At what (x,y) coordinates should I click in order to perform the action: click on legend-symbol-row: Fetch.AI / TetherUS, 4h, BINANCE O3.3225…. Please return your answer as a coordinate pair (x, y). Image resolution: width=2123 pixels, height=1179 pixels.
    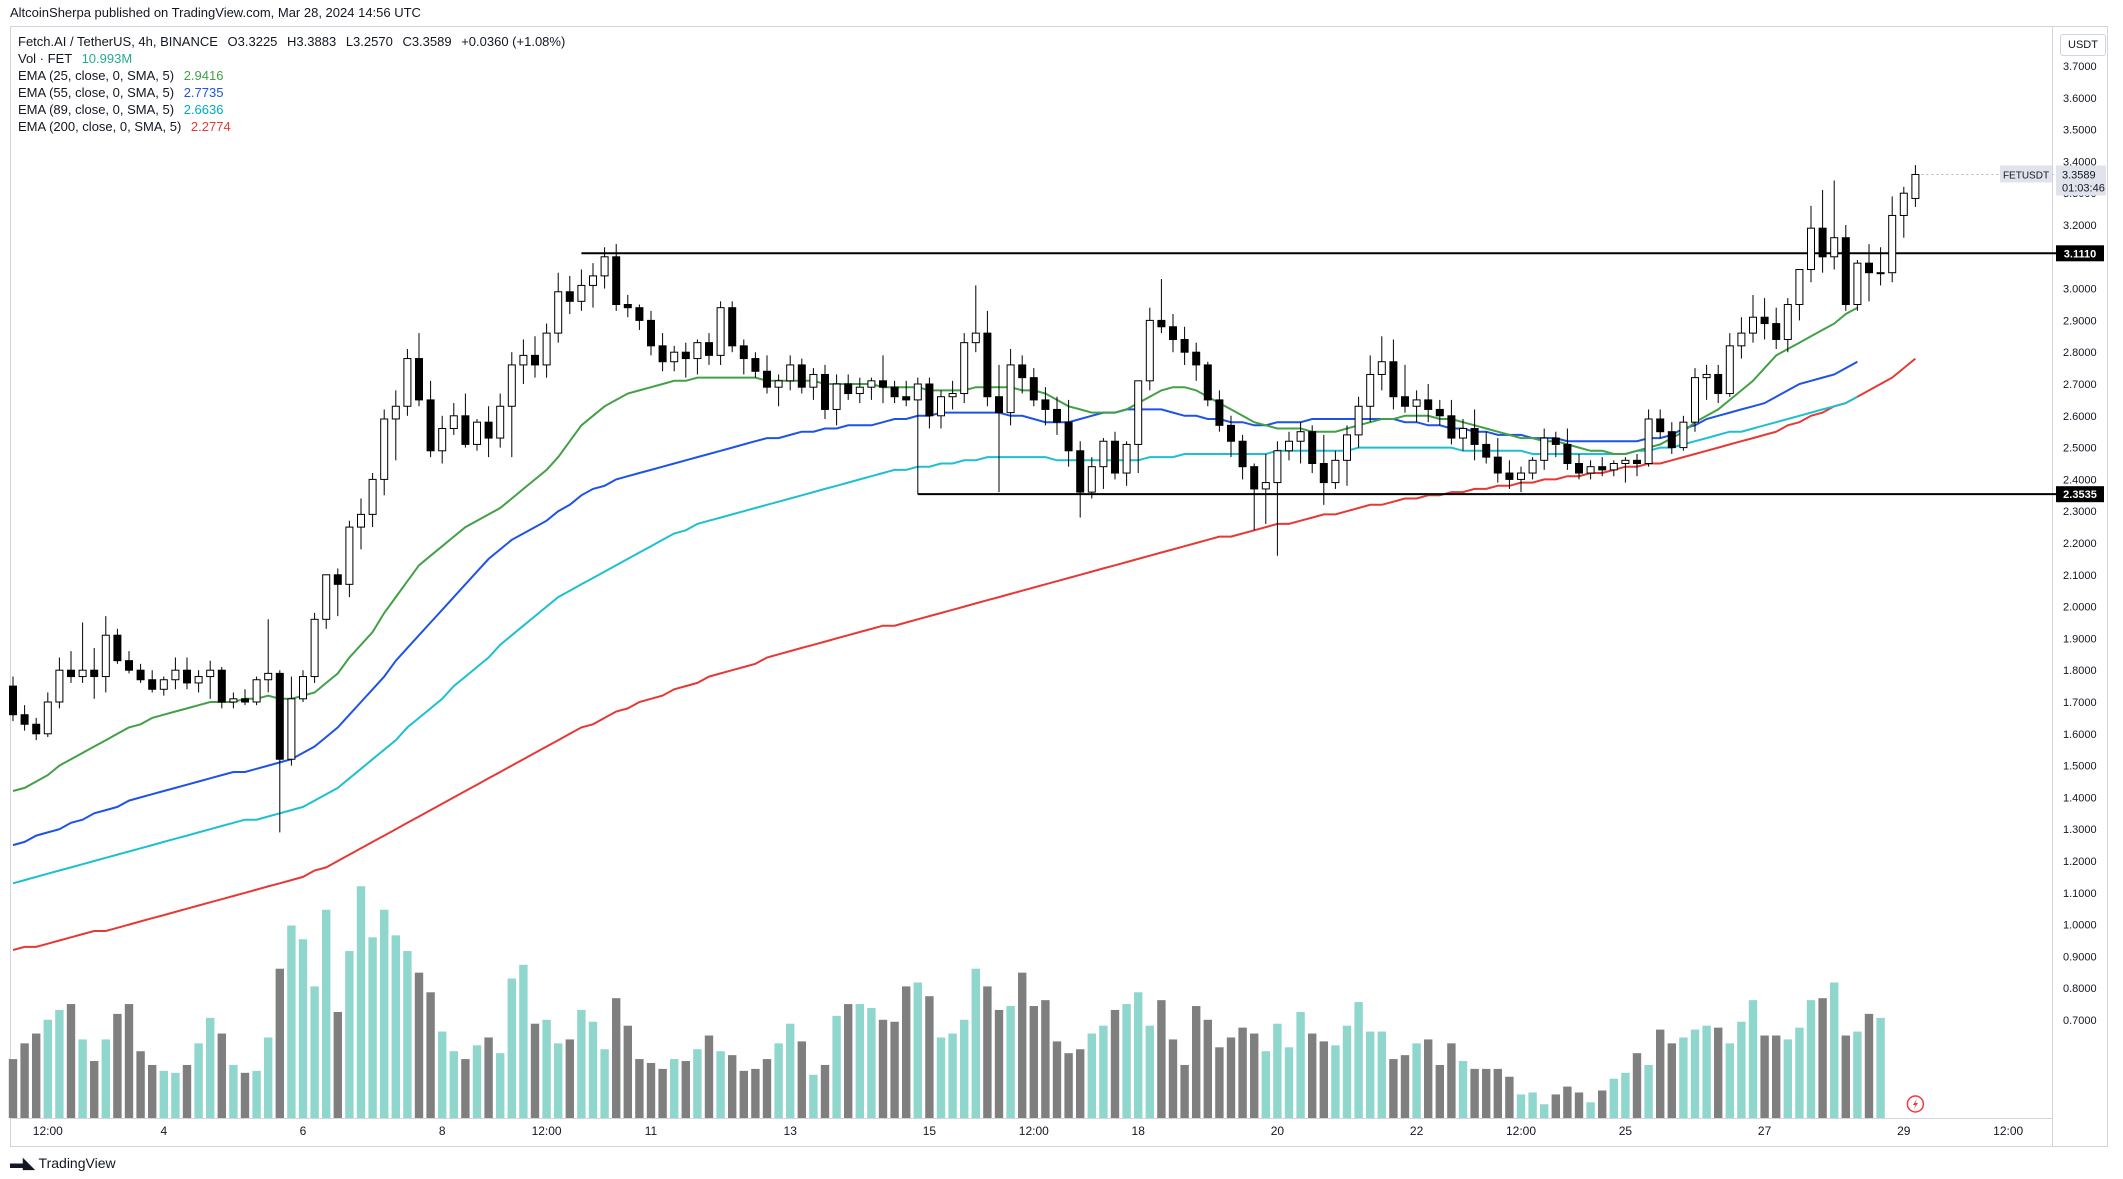
    Looking at the image, I should click on (291, 41).